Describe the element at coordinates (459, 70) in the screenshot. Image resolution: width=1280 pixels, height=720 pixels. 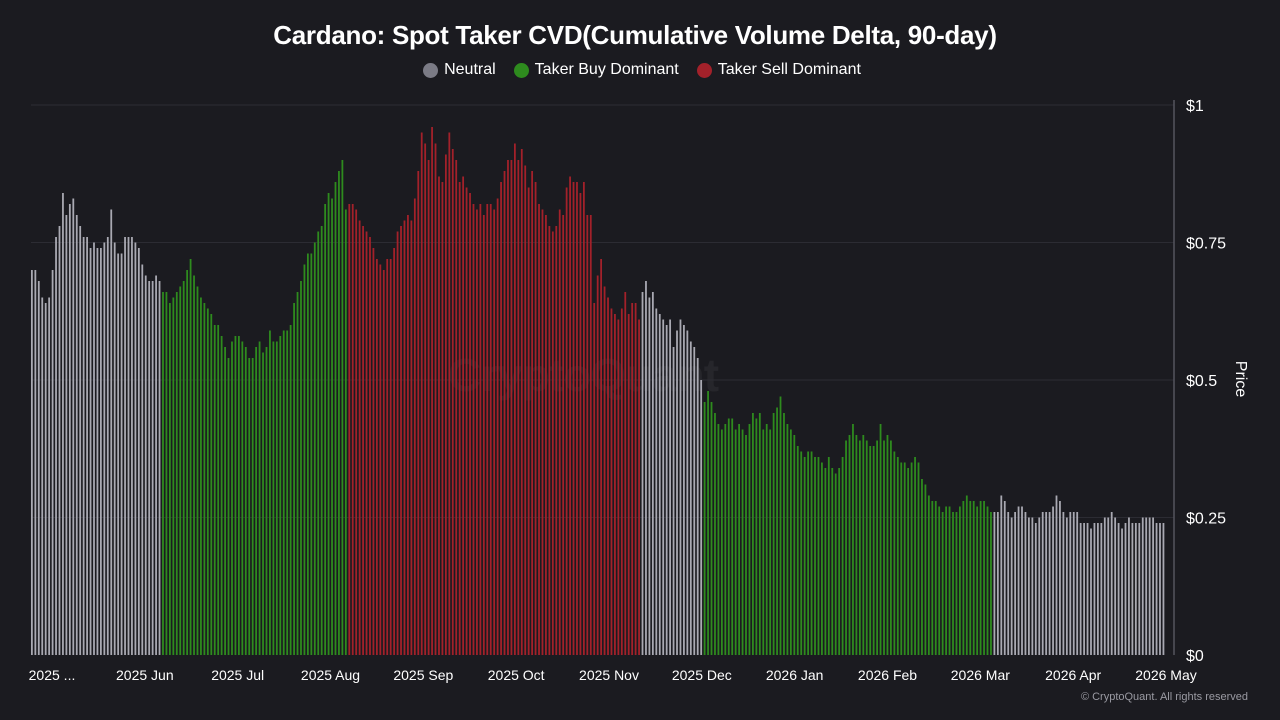
I see `legend-item-neutral: Neutral` at that location.